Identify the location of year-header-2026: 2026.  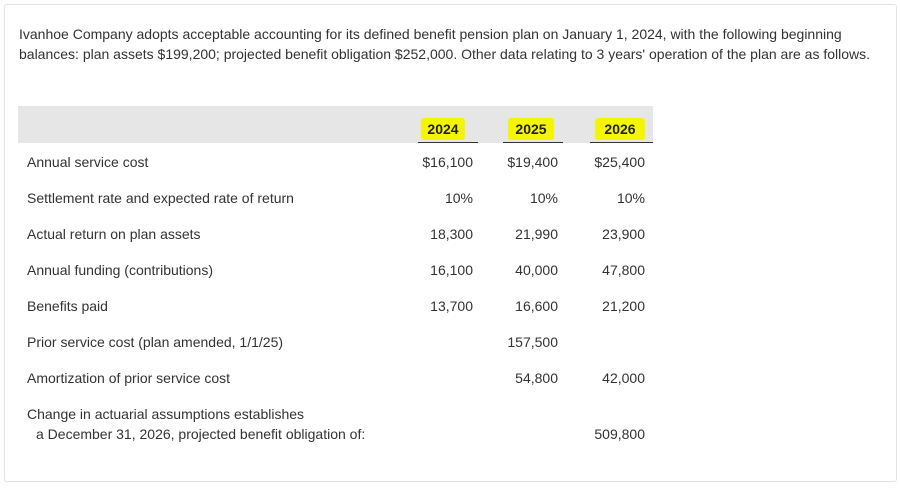
(621, 128).